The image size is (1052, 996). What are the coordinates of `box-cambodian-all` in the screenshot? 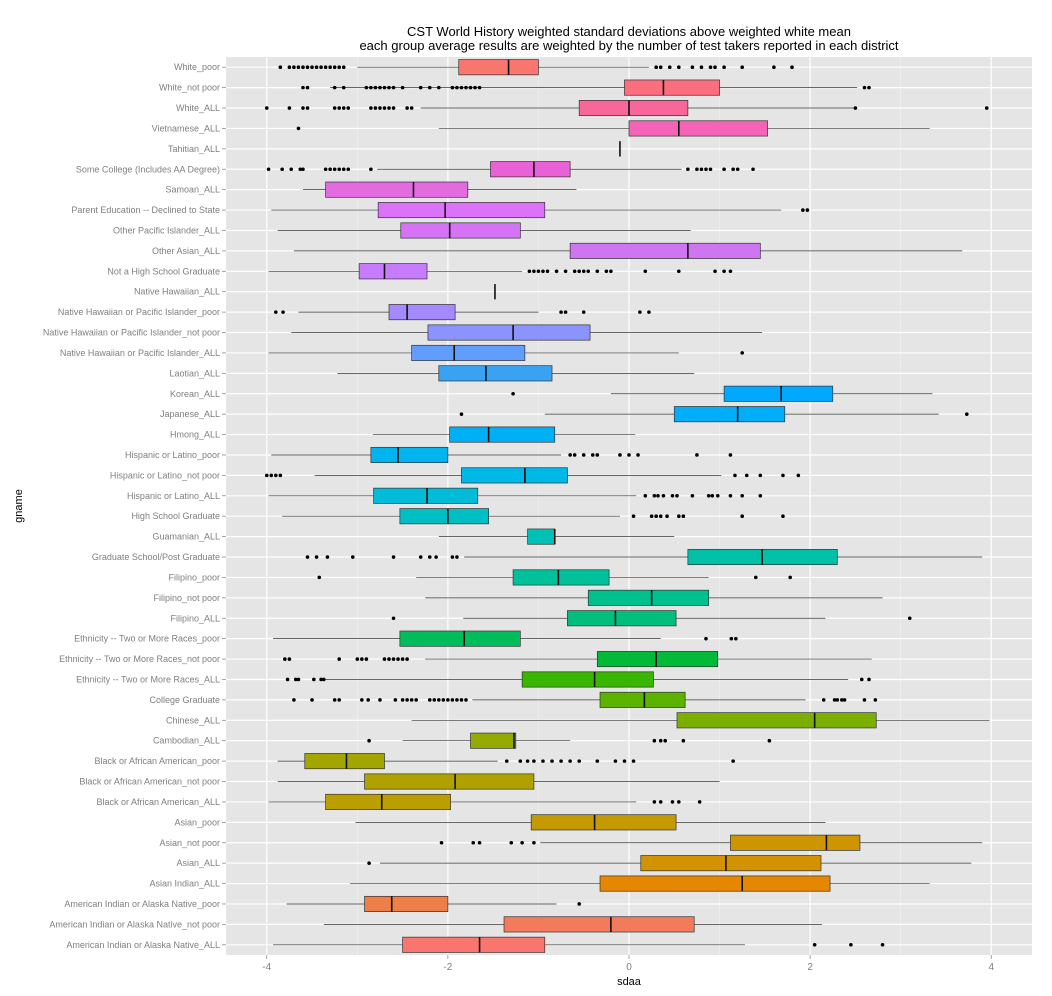 It's located at (569, 740).